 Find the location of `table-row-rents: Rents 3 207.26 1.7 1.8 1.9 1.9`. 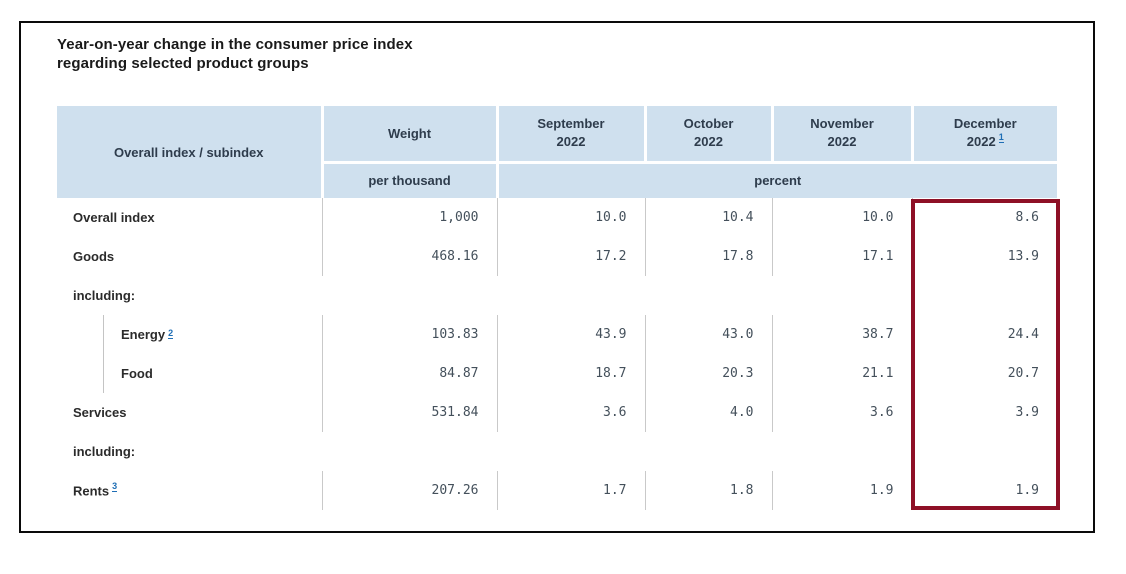

table-row-rents: Rents 3 207.26 1.7 1.8 1.9 1.9 is located at coordinates (557, 490).